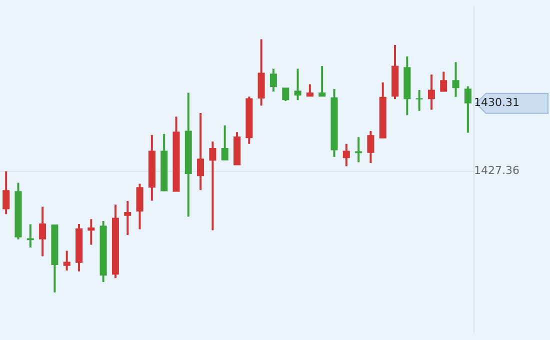  What do you see at coordinates (497, 171) in the screenshot?
I see `y-tick-label: 1427.36` at bounding box center [497, 171].